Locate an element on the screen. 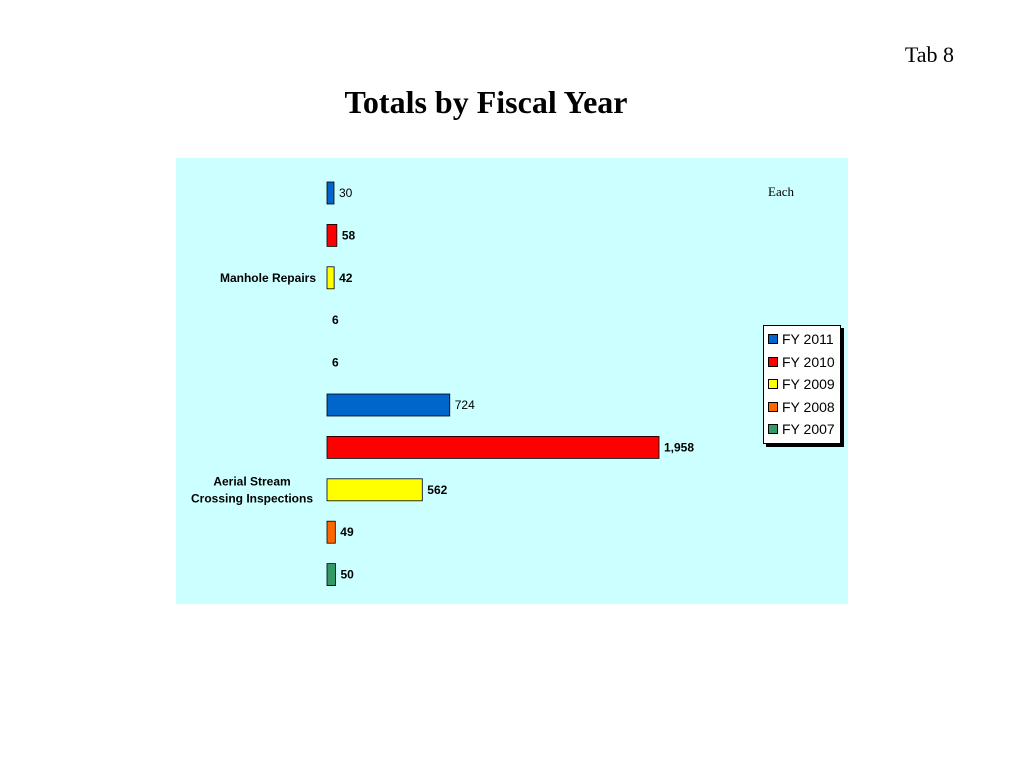 This screenshot has height=768, width=1024. page-title: Totals by Fiscal Year is located at coordinates (486, 102).